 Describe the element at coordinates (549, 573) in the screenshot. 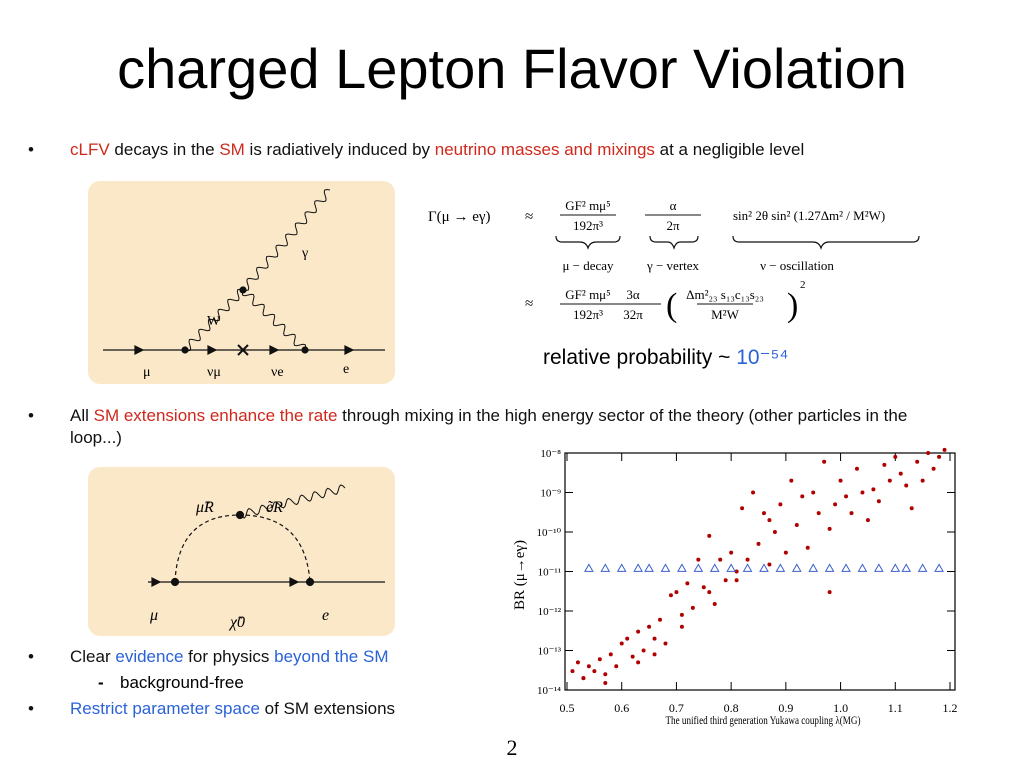

I see `y-tick-label: 10⁻¹¹` at that location.